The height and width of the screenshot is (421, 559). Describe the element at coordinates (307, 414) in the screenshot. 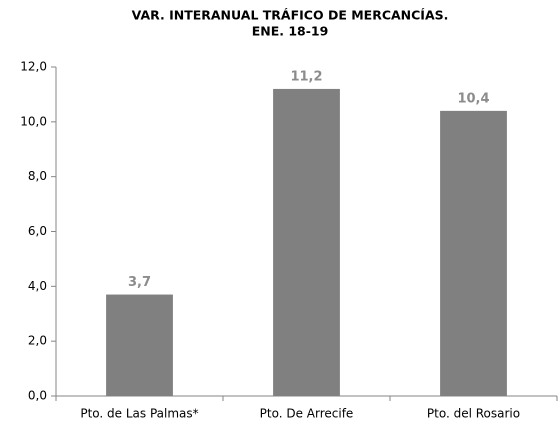

I see `x-tick-label: Pto. De Arrecife` at that location.